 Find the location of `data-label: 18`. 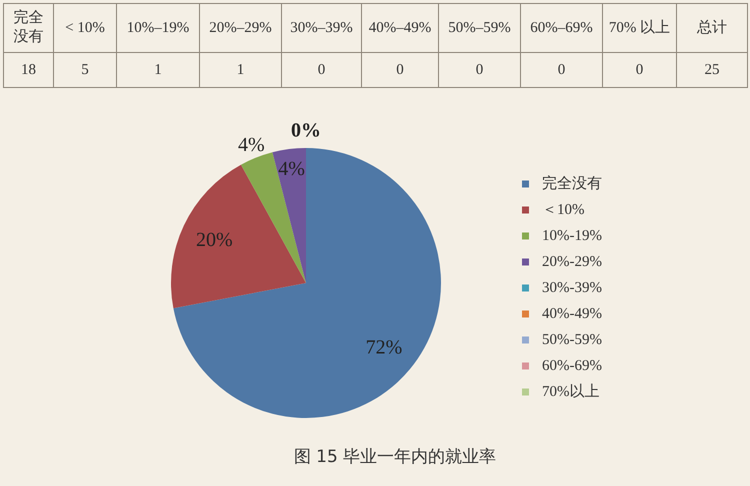

data-label: 18 is located at coordinates (29, 70).